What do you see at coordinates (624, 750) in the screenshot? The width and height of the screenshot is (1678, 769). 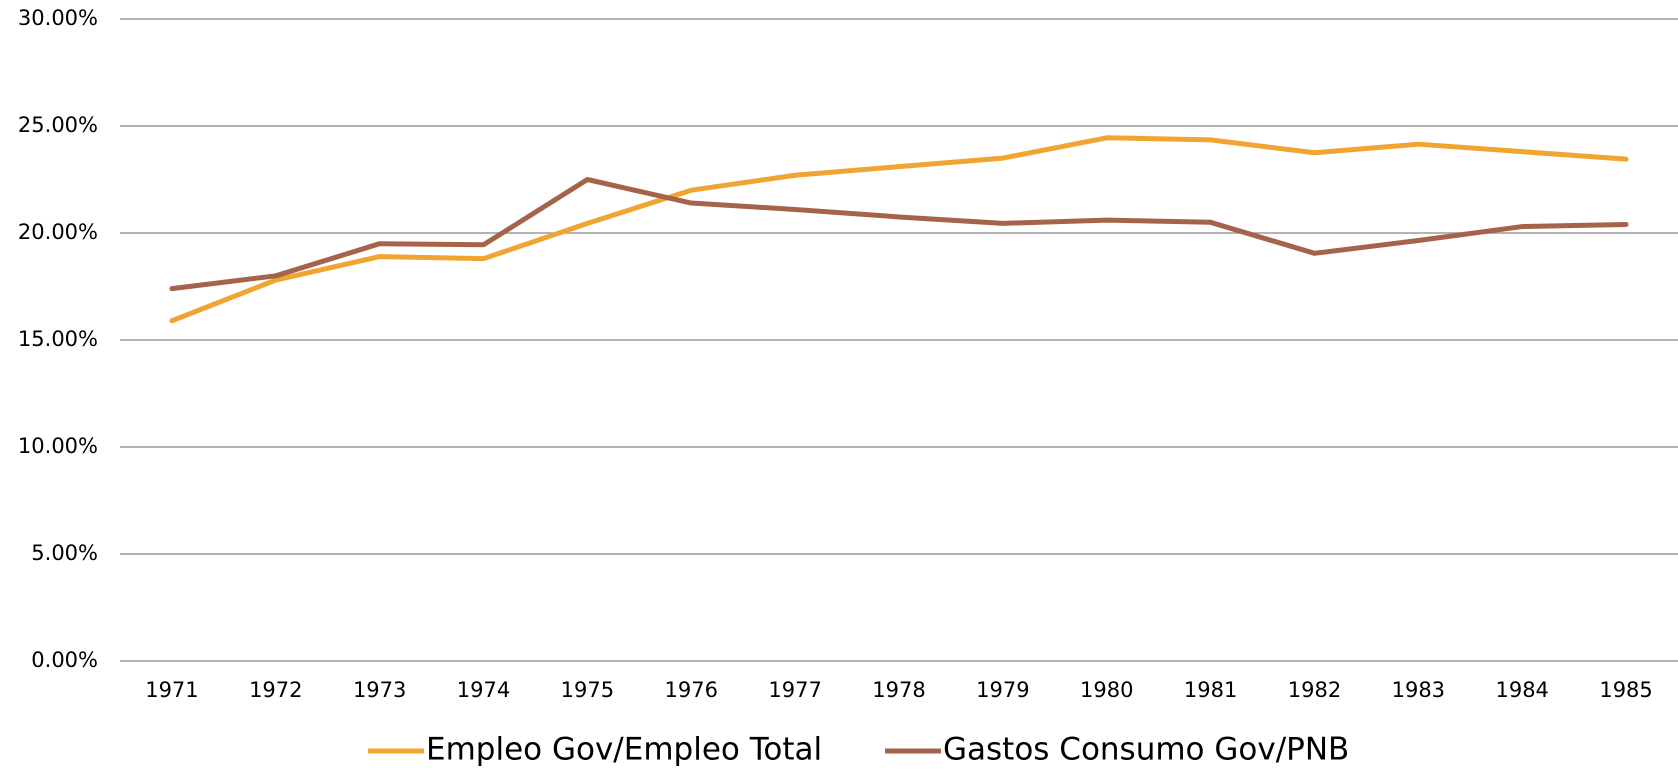 I see `legend-label: Empleo Gov/Empleo Total` at bounding box center [624, 750].